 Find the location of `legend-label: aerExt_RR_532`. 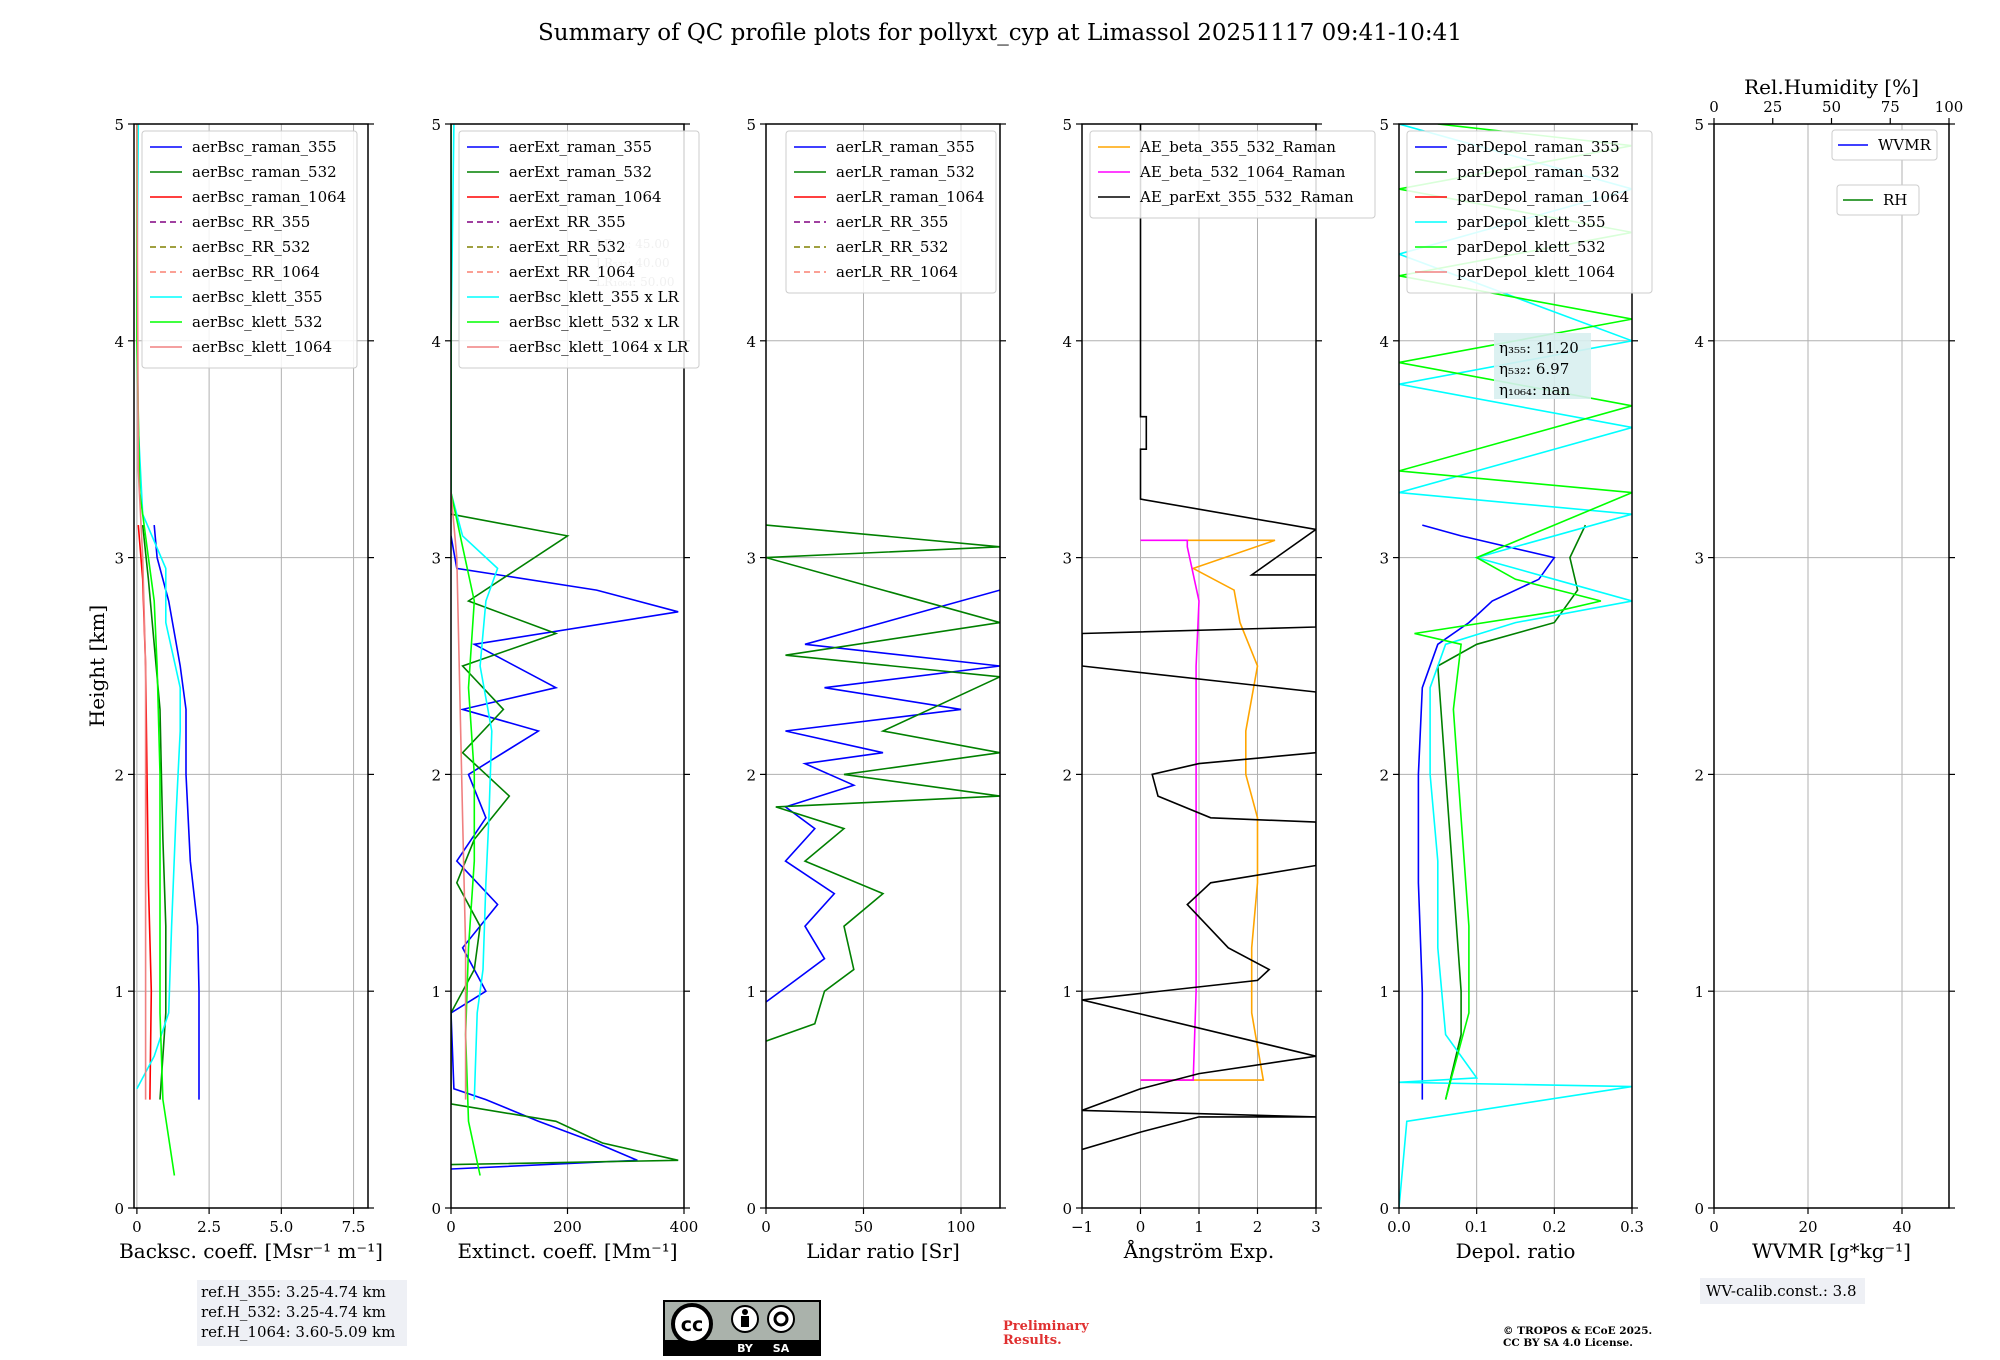

legend-label: aerExt_RR_532 is located at coordinates (567, 247).